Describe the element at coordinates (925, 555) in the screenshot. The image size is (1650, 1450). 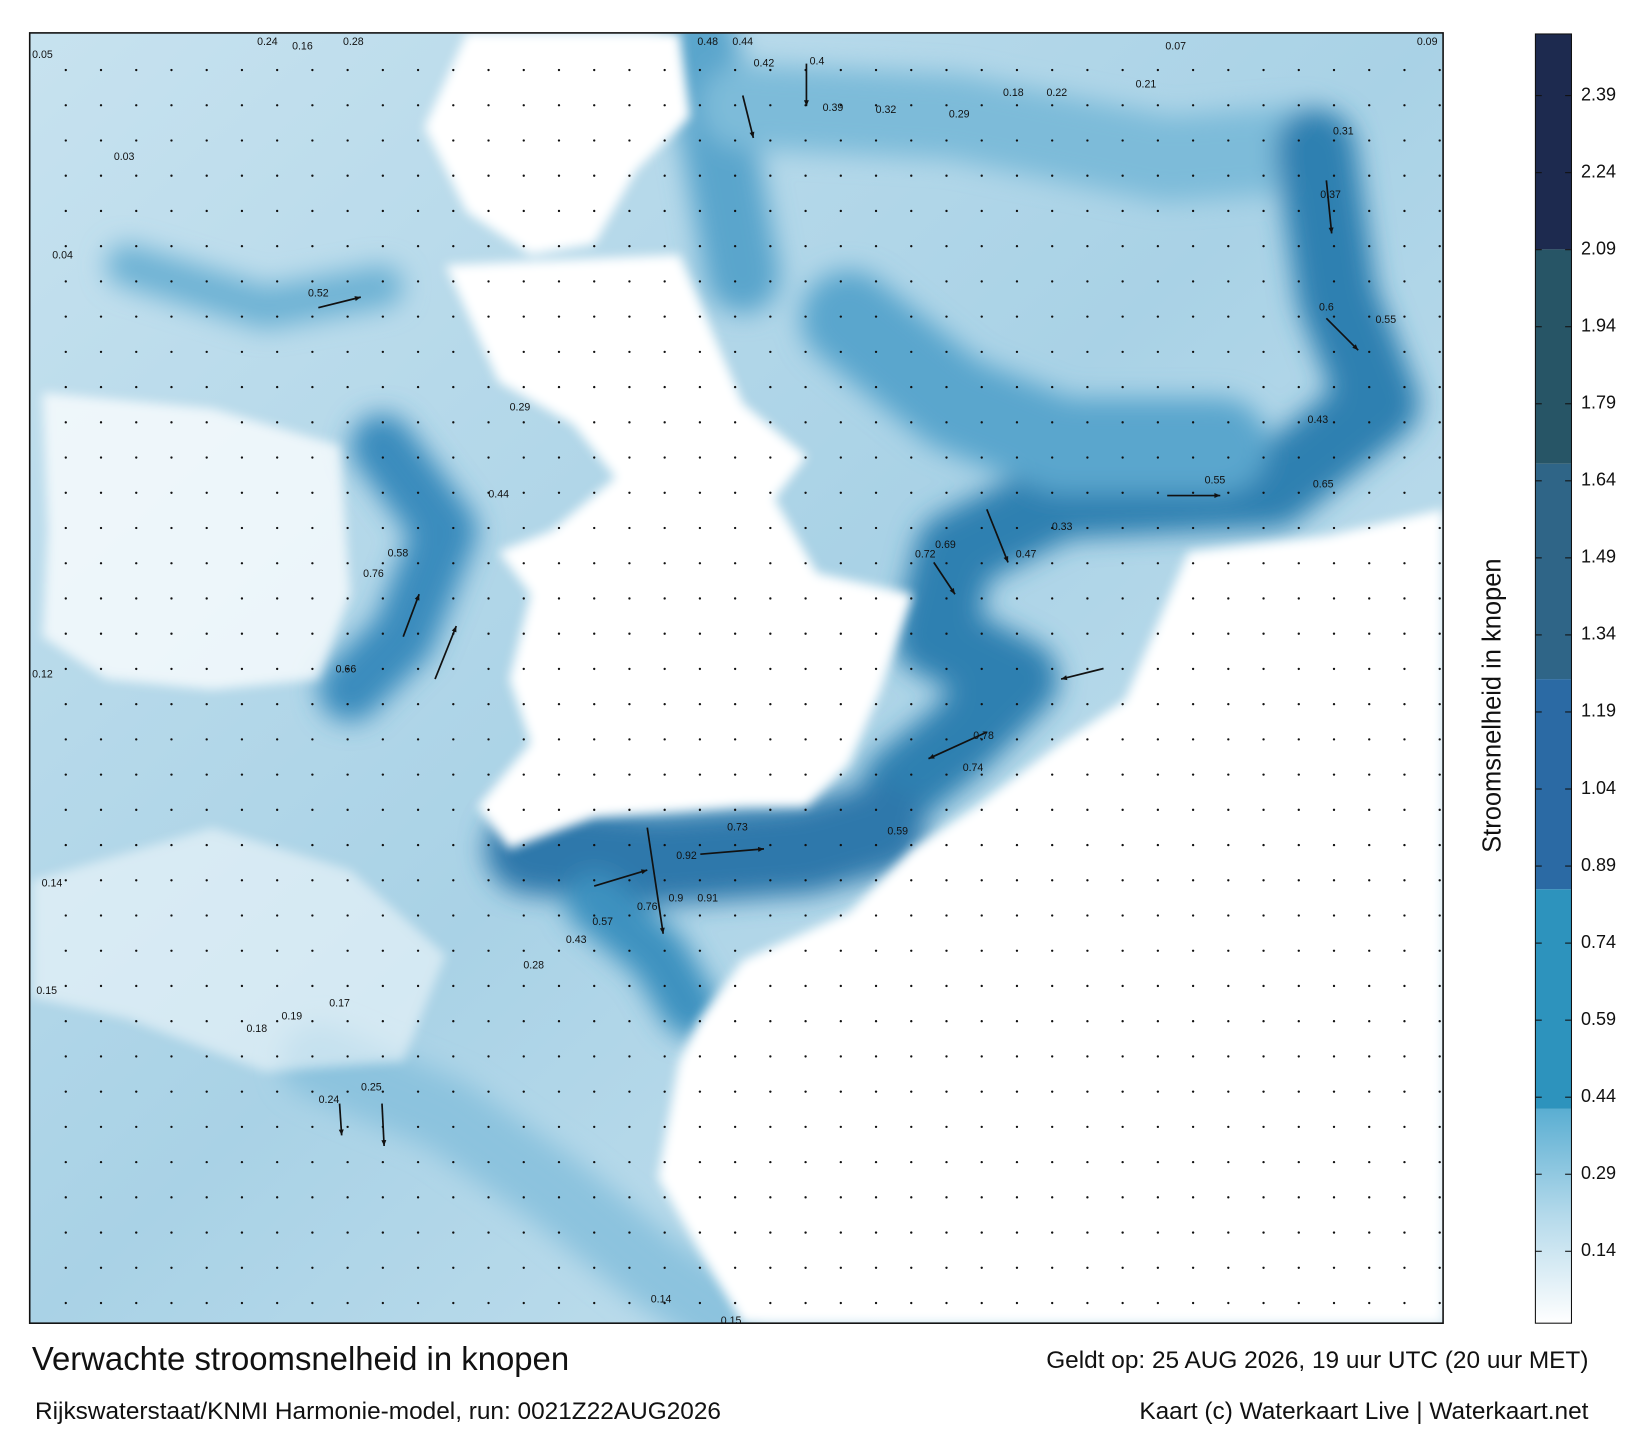
I see `speed-label: 0.72` at that location.